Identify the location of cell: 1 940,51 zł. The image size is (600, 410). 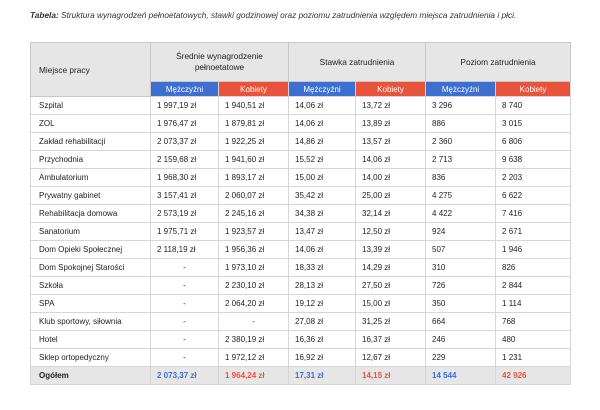
(253, 105).